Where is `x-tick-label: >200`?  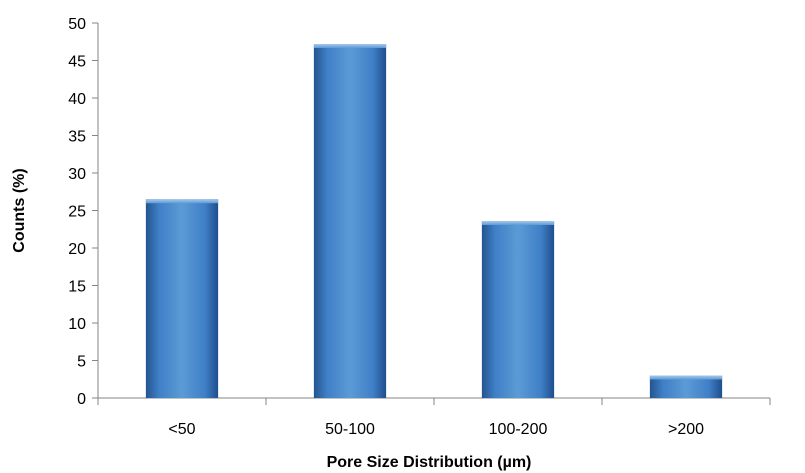
x-tick-label: >200 is located at coordinates (686, 429).